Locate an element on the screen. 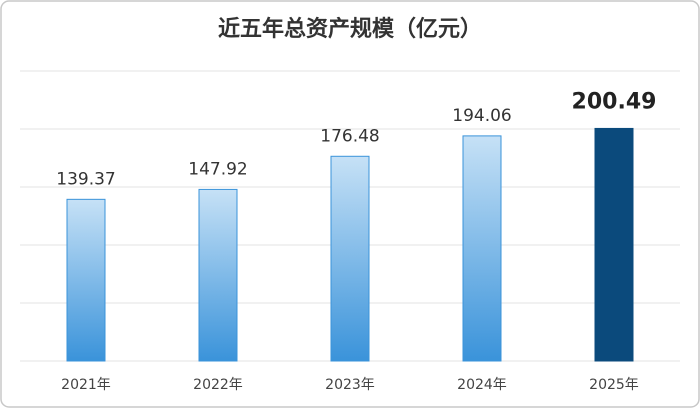  chart-title: 近五年总资产规模（亿元） is located at coordinates (350, 29).